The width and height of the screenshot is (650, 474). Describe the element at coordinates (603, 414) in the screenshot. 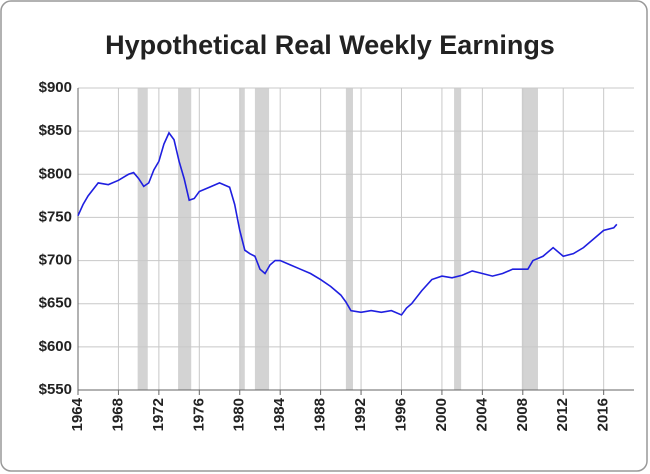

I see `x-tick-label: 2016` at that location.